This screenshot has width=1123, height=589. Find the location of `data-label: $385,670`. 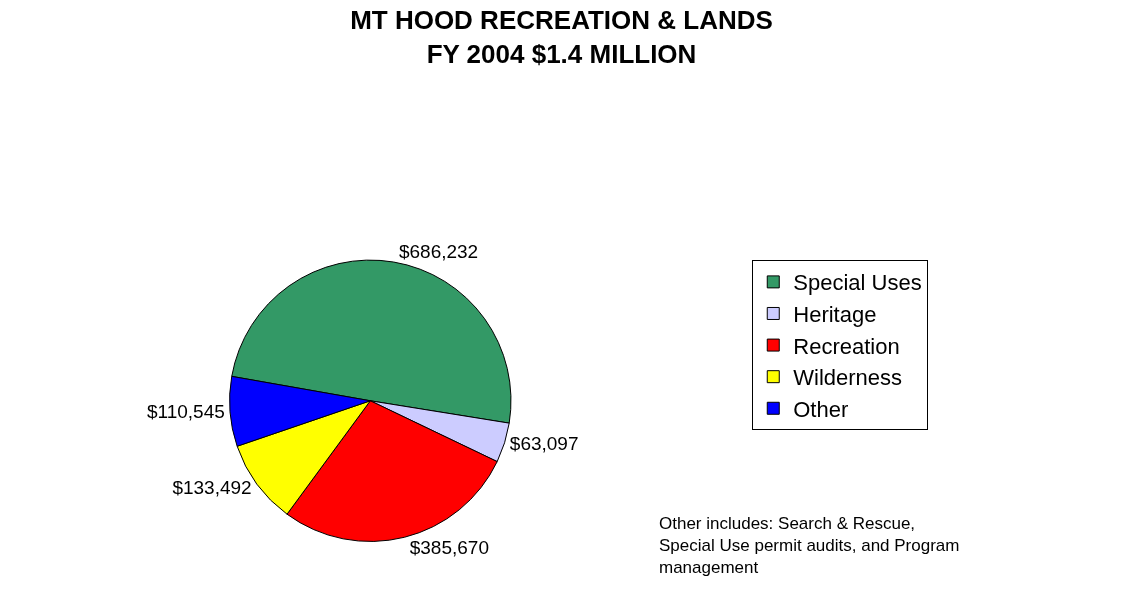

data-label: $385,670 is located at coordinates (449, 547).